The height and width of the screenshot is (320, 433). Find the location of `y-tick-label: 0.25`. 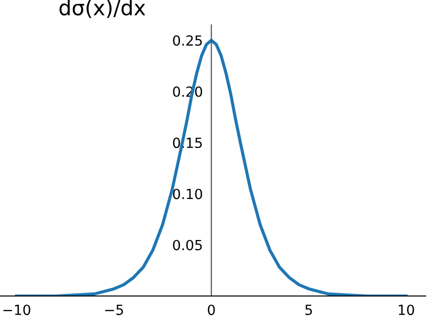

y-tick-label: 0.25 is located at coordinates (187, 40).